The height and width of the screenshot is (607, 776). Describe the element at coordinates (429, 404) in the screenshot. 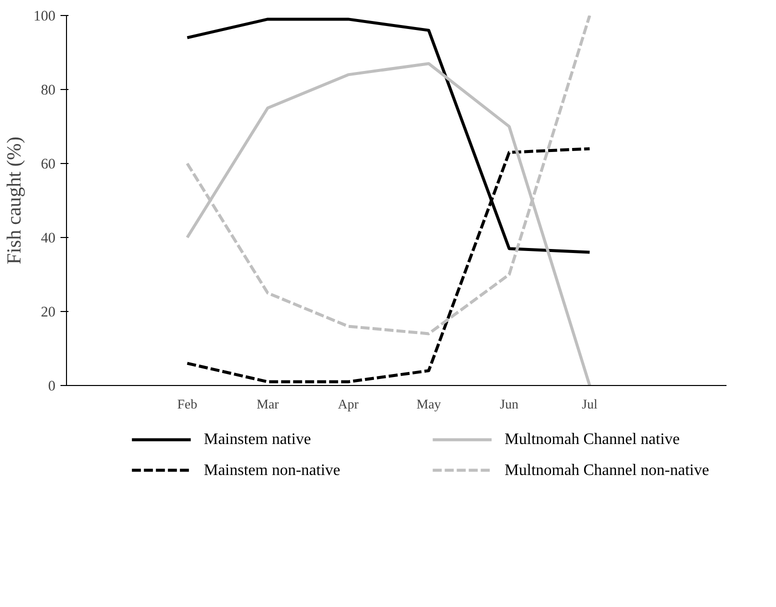

I see `x-tick-label: May` at that location.